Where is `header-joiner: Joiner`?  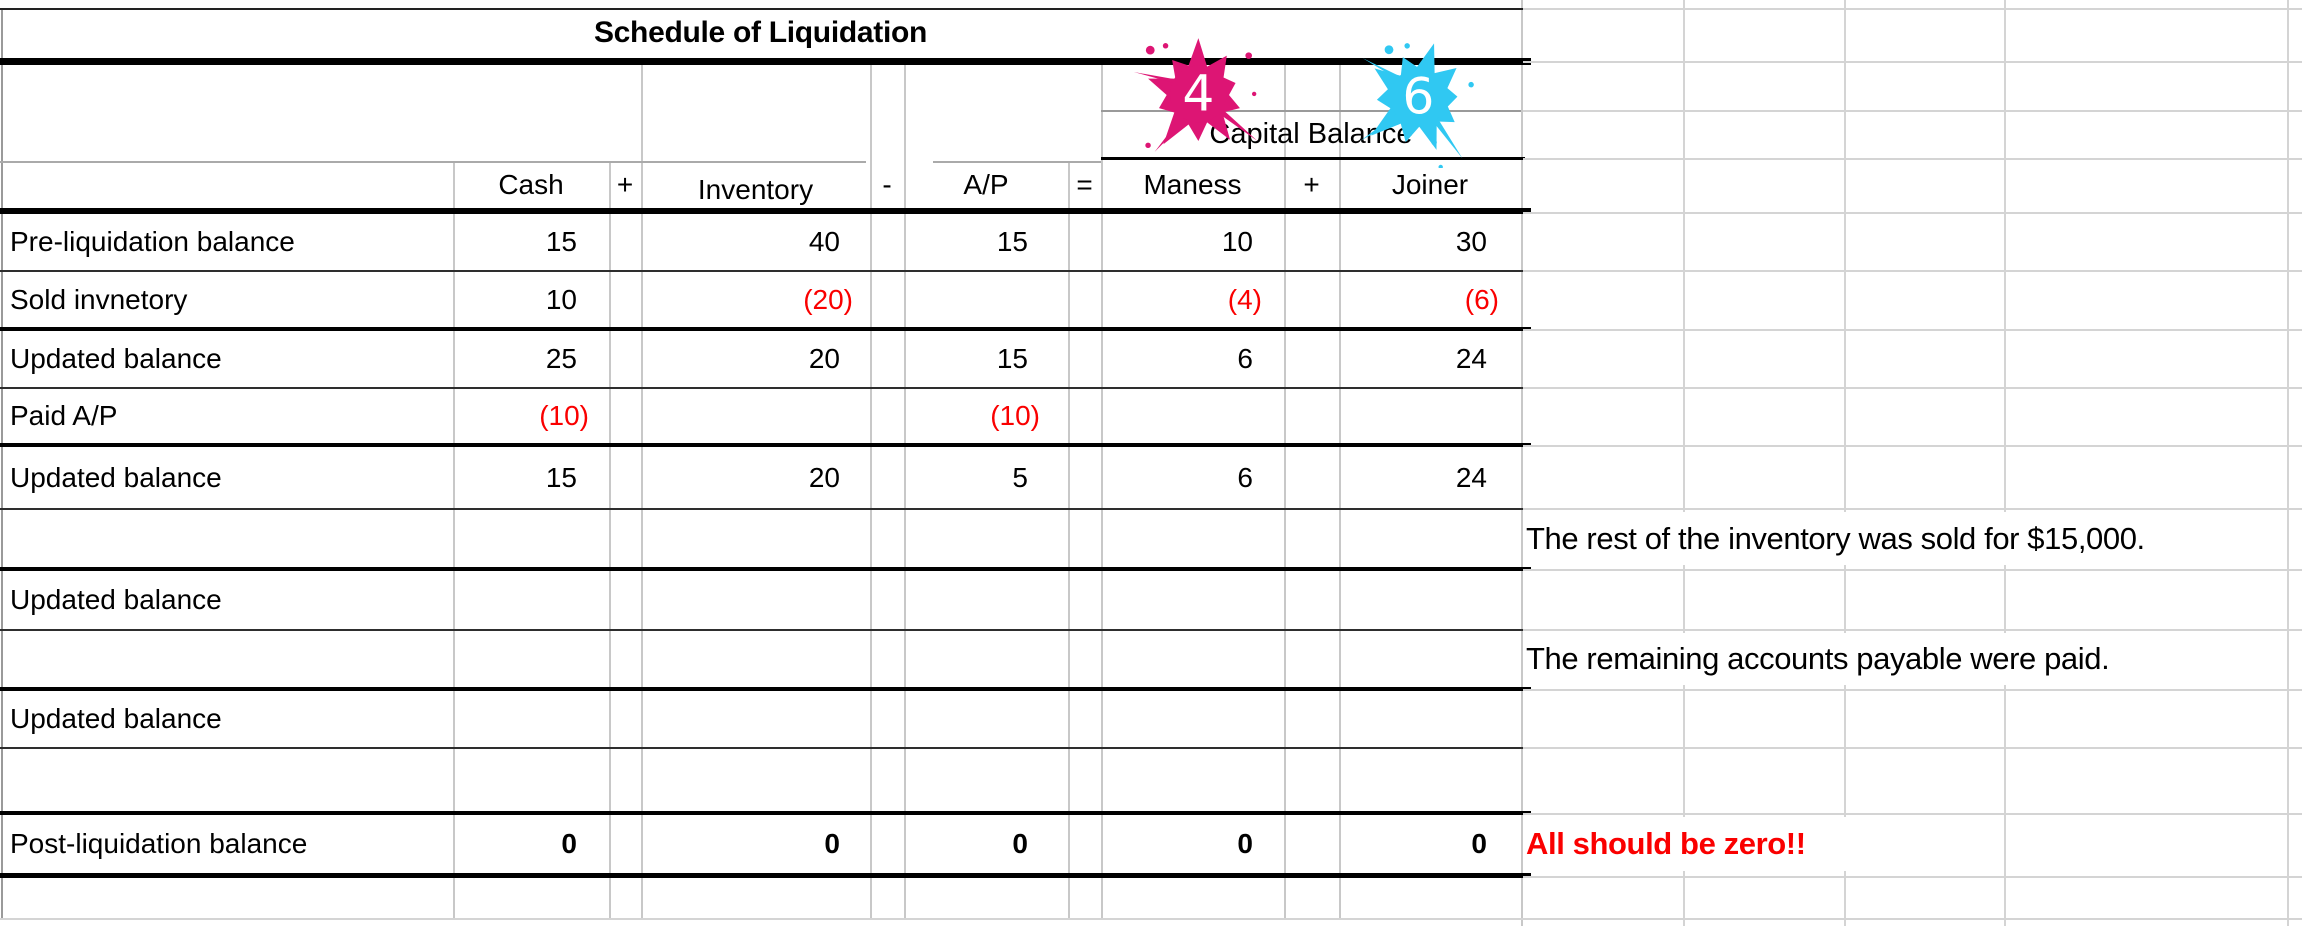 header-joiner: Joiner is located at coordinates (1430, 184).